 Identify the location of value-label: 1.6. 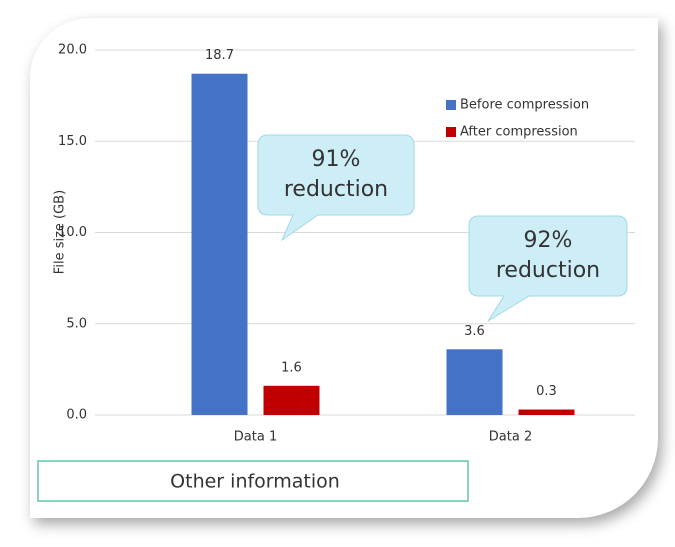
(291, 367).